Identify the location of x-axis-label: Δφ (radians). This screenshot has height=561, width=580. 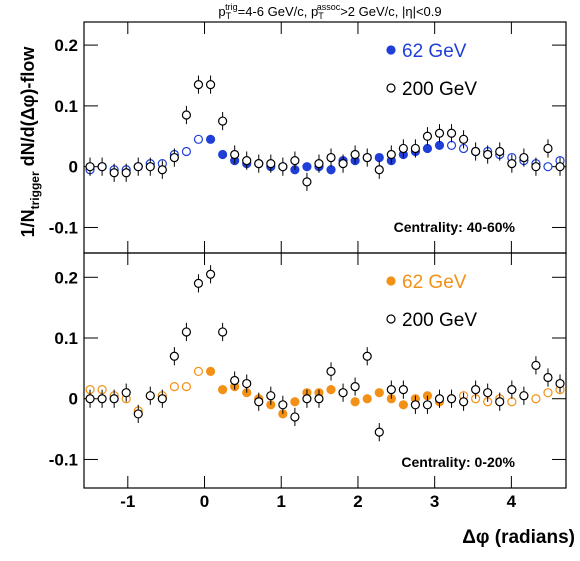
(518, 537).